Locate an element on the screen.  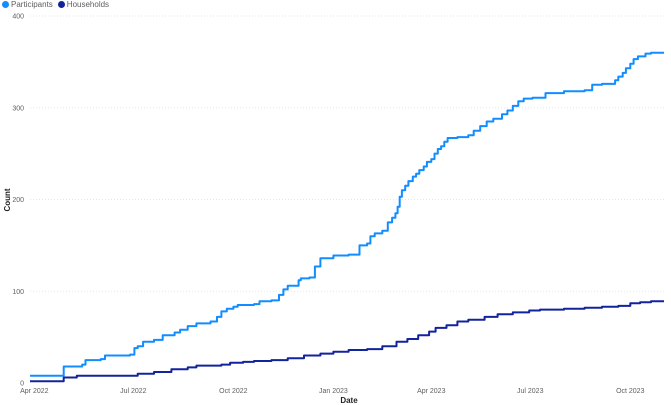
x-tick-label: Jul 2022 is located at coordinates (133, 391).